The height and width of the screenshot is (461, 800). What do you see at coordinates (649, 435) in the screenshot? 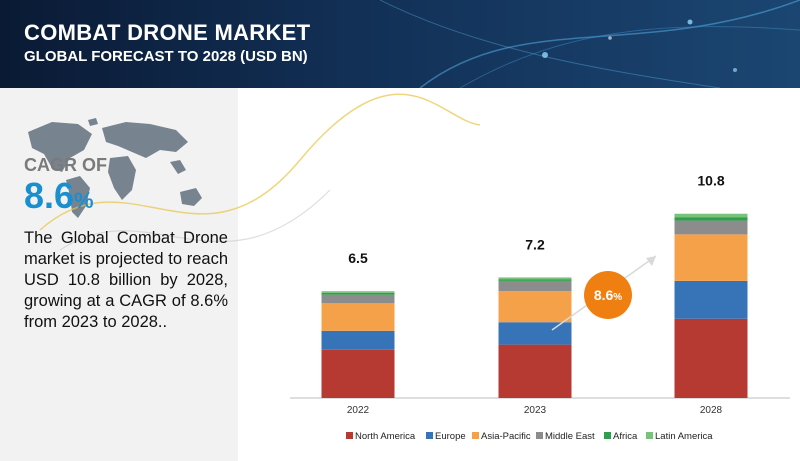
I see `legend-swatch-latin-america` at bounding box center [649, 435].